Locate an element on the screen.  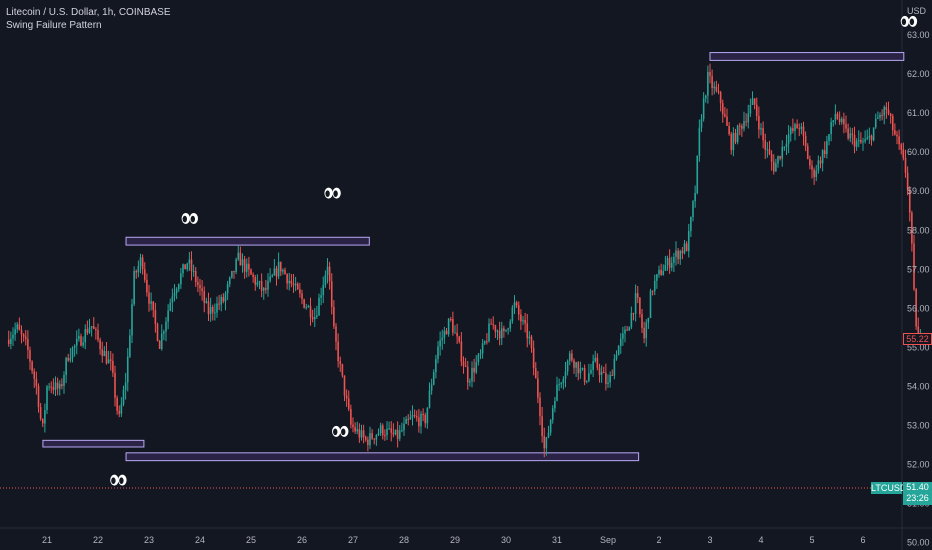
price-tick-label: 53.00 is located at coordinates (918, 426).